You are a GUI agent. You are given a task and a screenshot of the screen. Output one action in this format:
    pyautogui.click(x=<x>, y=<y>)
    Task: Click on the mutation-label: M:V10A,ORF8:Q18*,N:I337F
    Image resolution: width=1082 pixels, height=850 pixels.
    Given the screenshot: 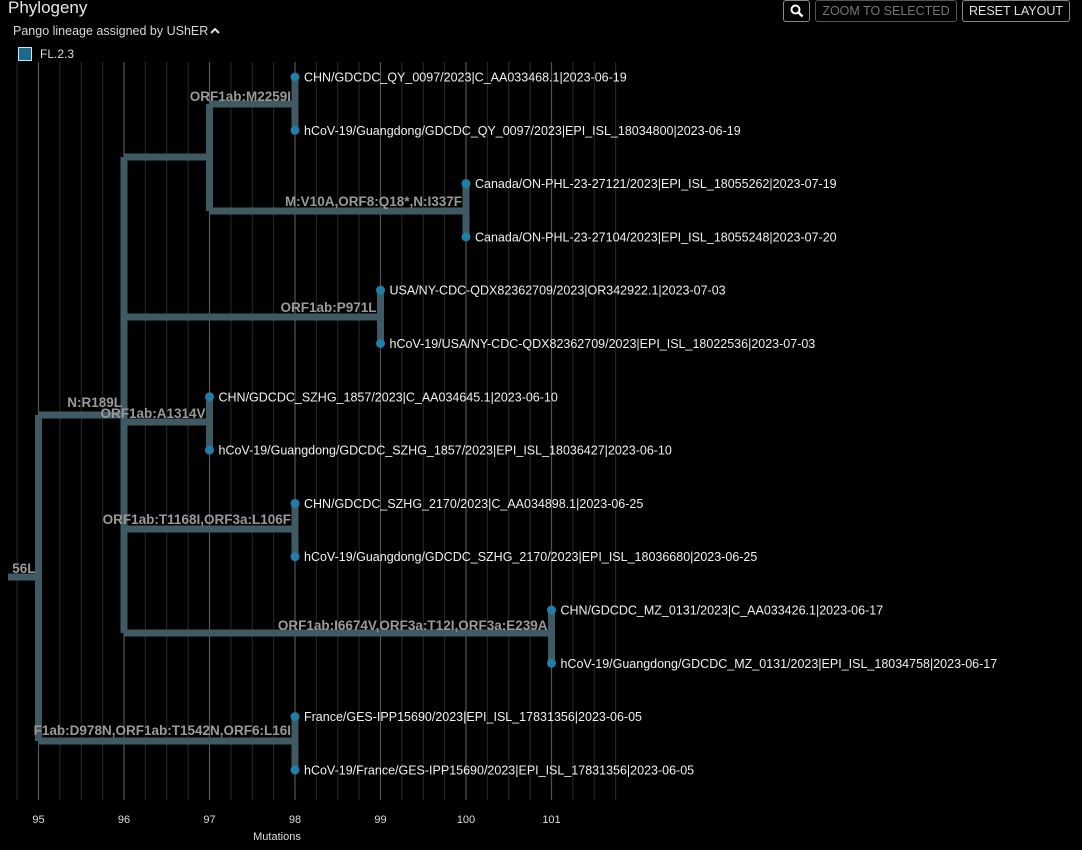 What is the action you would take?
    pyautogui.click(x=373, y=201)
    